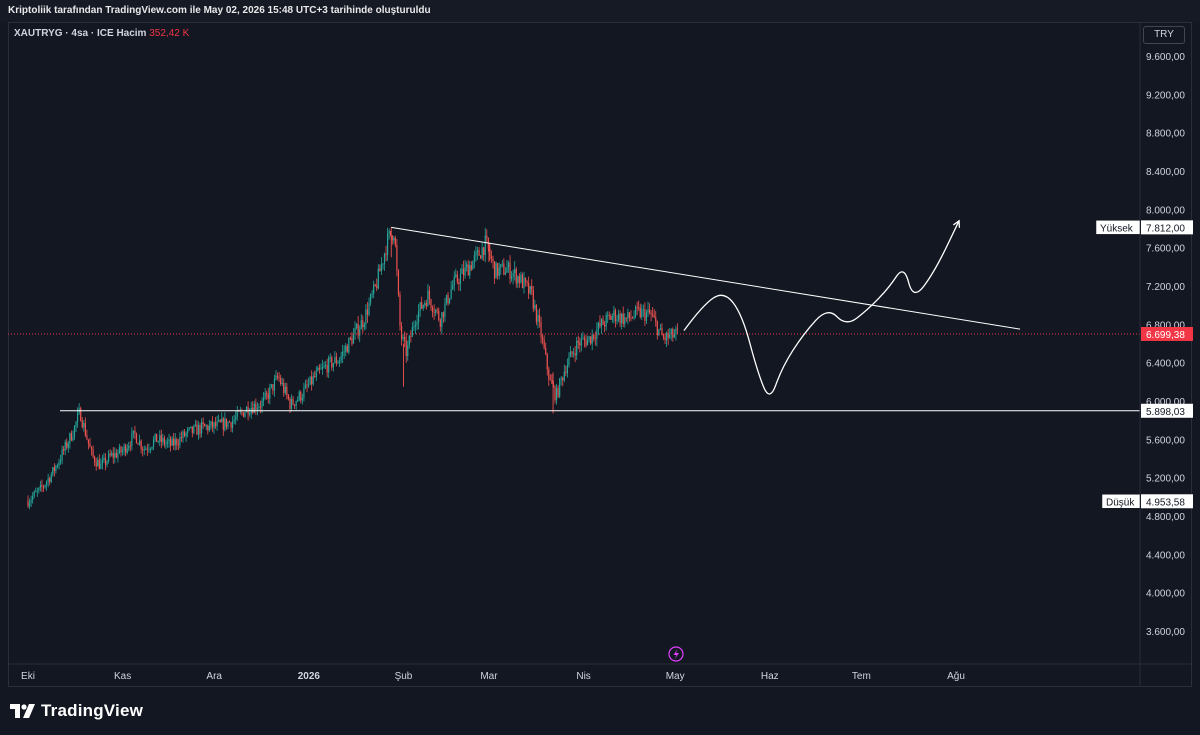  I want to click on x-tick-label: Haz, so click(770, 676).